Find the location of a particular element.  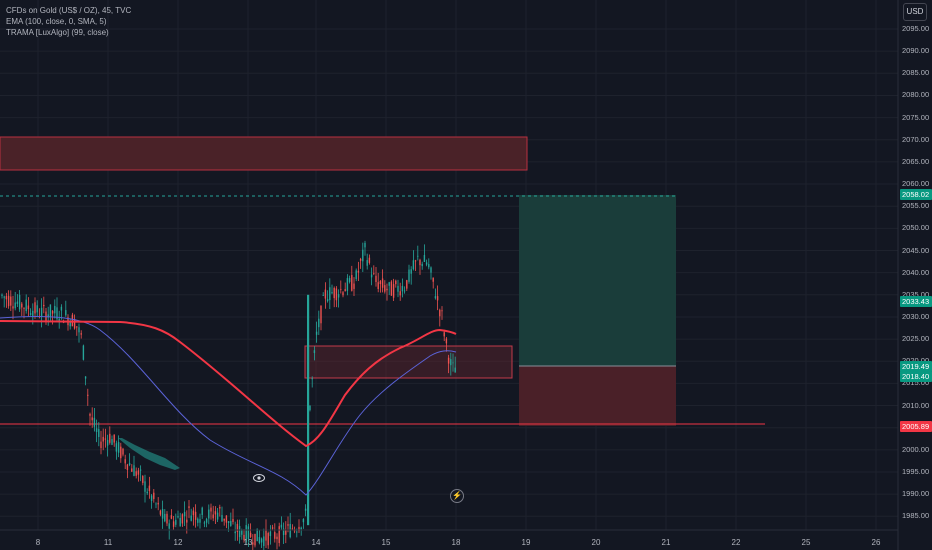

demand-zone is located at coordinates (408, 362).